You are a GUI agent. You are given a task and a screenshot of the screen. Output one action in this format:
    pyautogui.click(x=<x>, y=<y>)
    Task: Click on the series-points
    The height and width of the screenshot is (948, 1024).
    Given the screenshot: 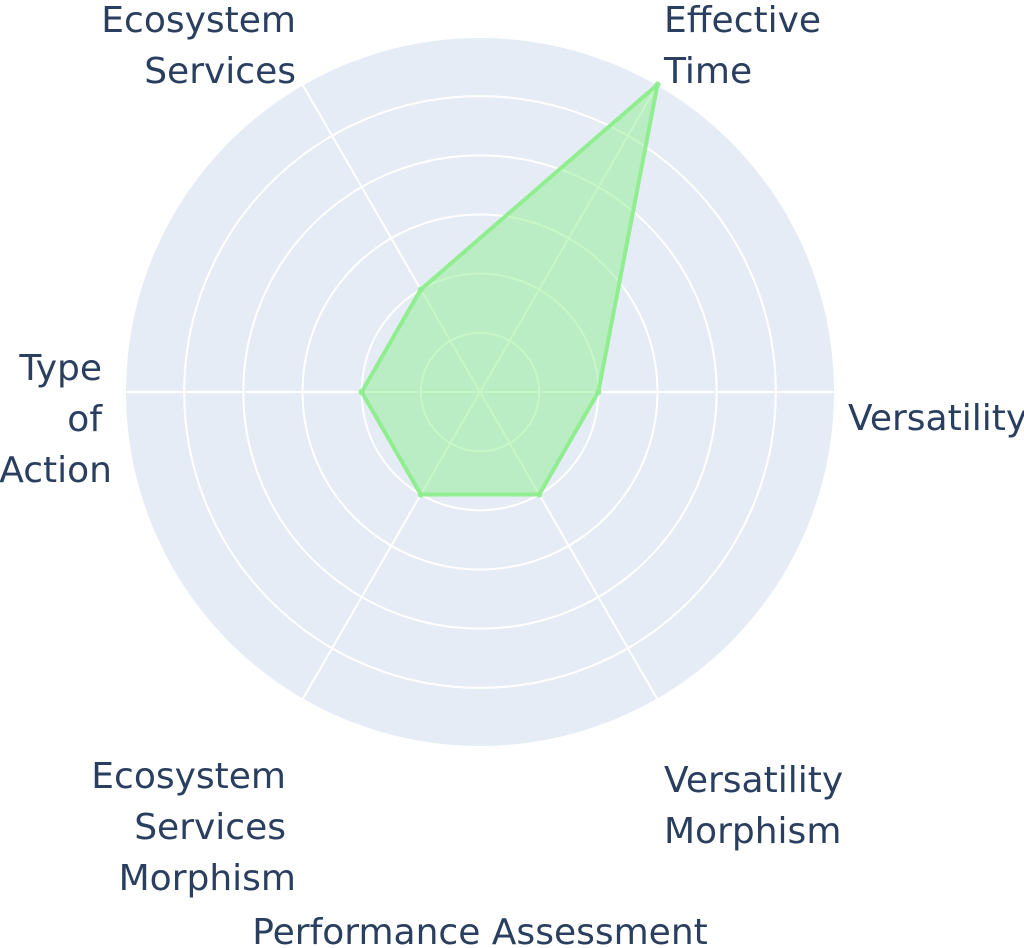 What is the action you would take?
    pyautogui.click(x=509, y=289)
    